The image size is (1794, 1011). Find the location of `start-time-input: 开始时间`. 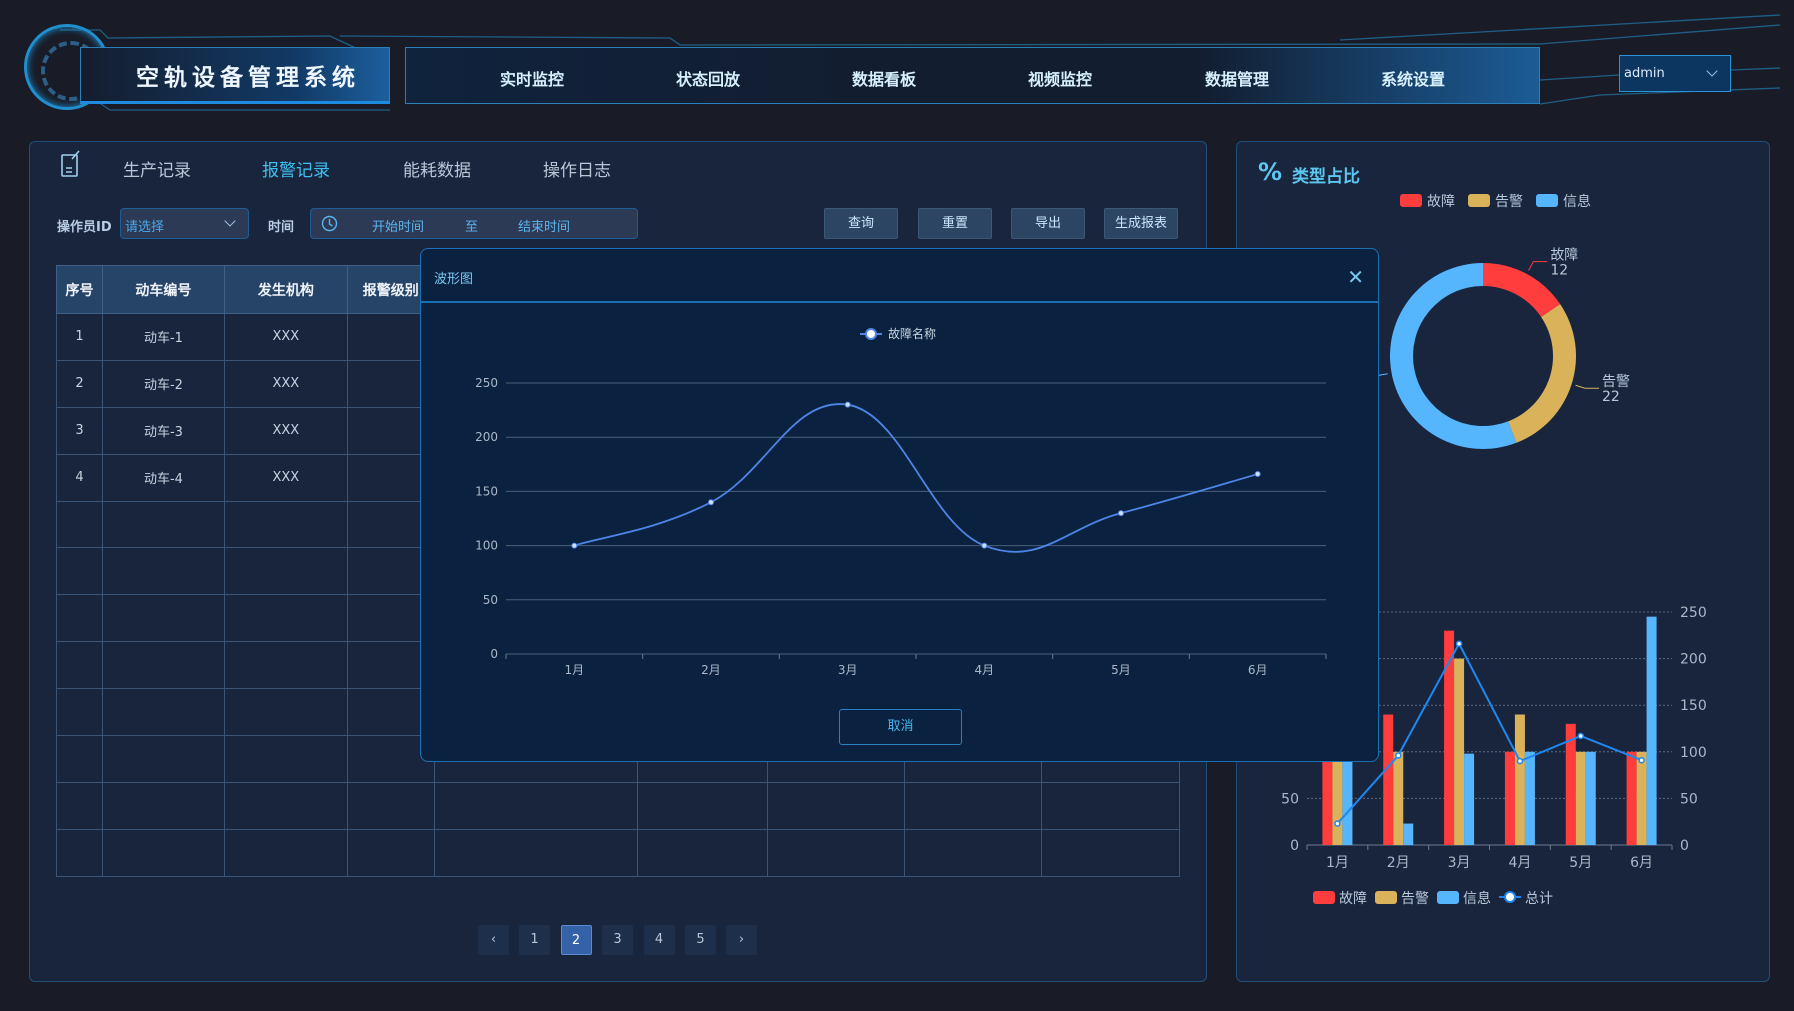

start-time-input: 开始时间 is located at coordinates (398, 227).